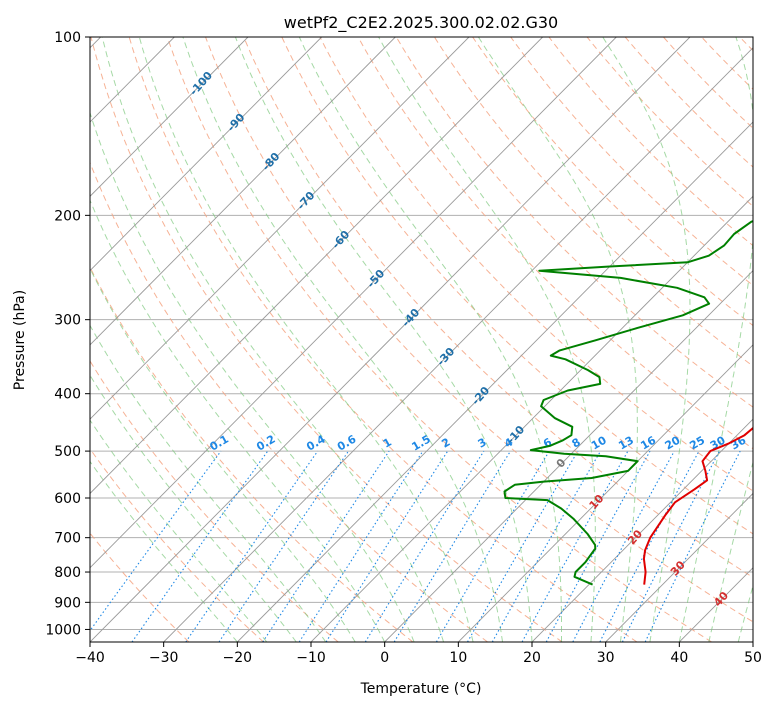 This screenshot has height=708, width=775. Describe the element at coordinates (311, 658) in the screenshot. I see `x-tick-label: −10` at that location.